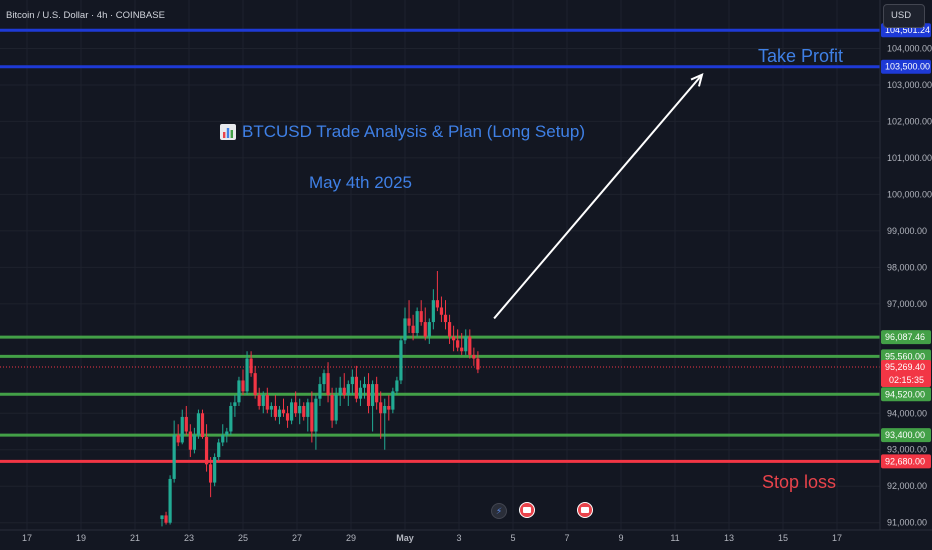 The image size is (932, 550). What do you see at coordinates (351, 538) in the screenshot?
I see `time-tick-label: 29` at bounding box center [351, 538].